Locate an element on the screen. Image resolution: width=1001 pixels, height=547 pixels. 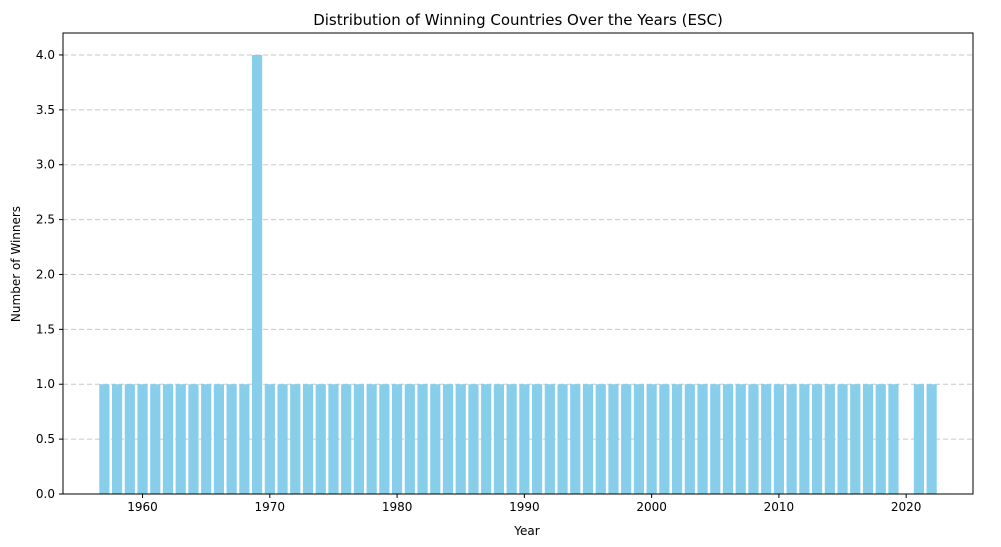
bar-1996 is located at coordinates (600, 439).